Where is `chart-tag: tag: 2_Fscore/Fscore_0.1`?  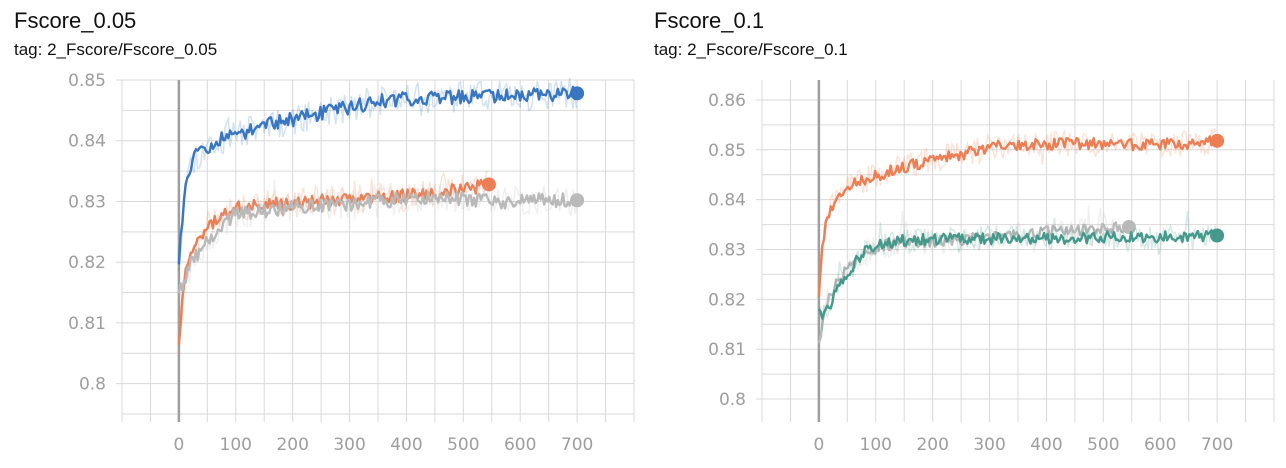 chart-tag: tag: 2_Fscore/Fscore_0.1 is located at coordinates (751, 49).